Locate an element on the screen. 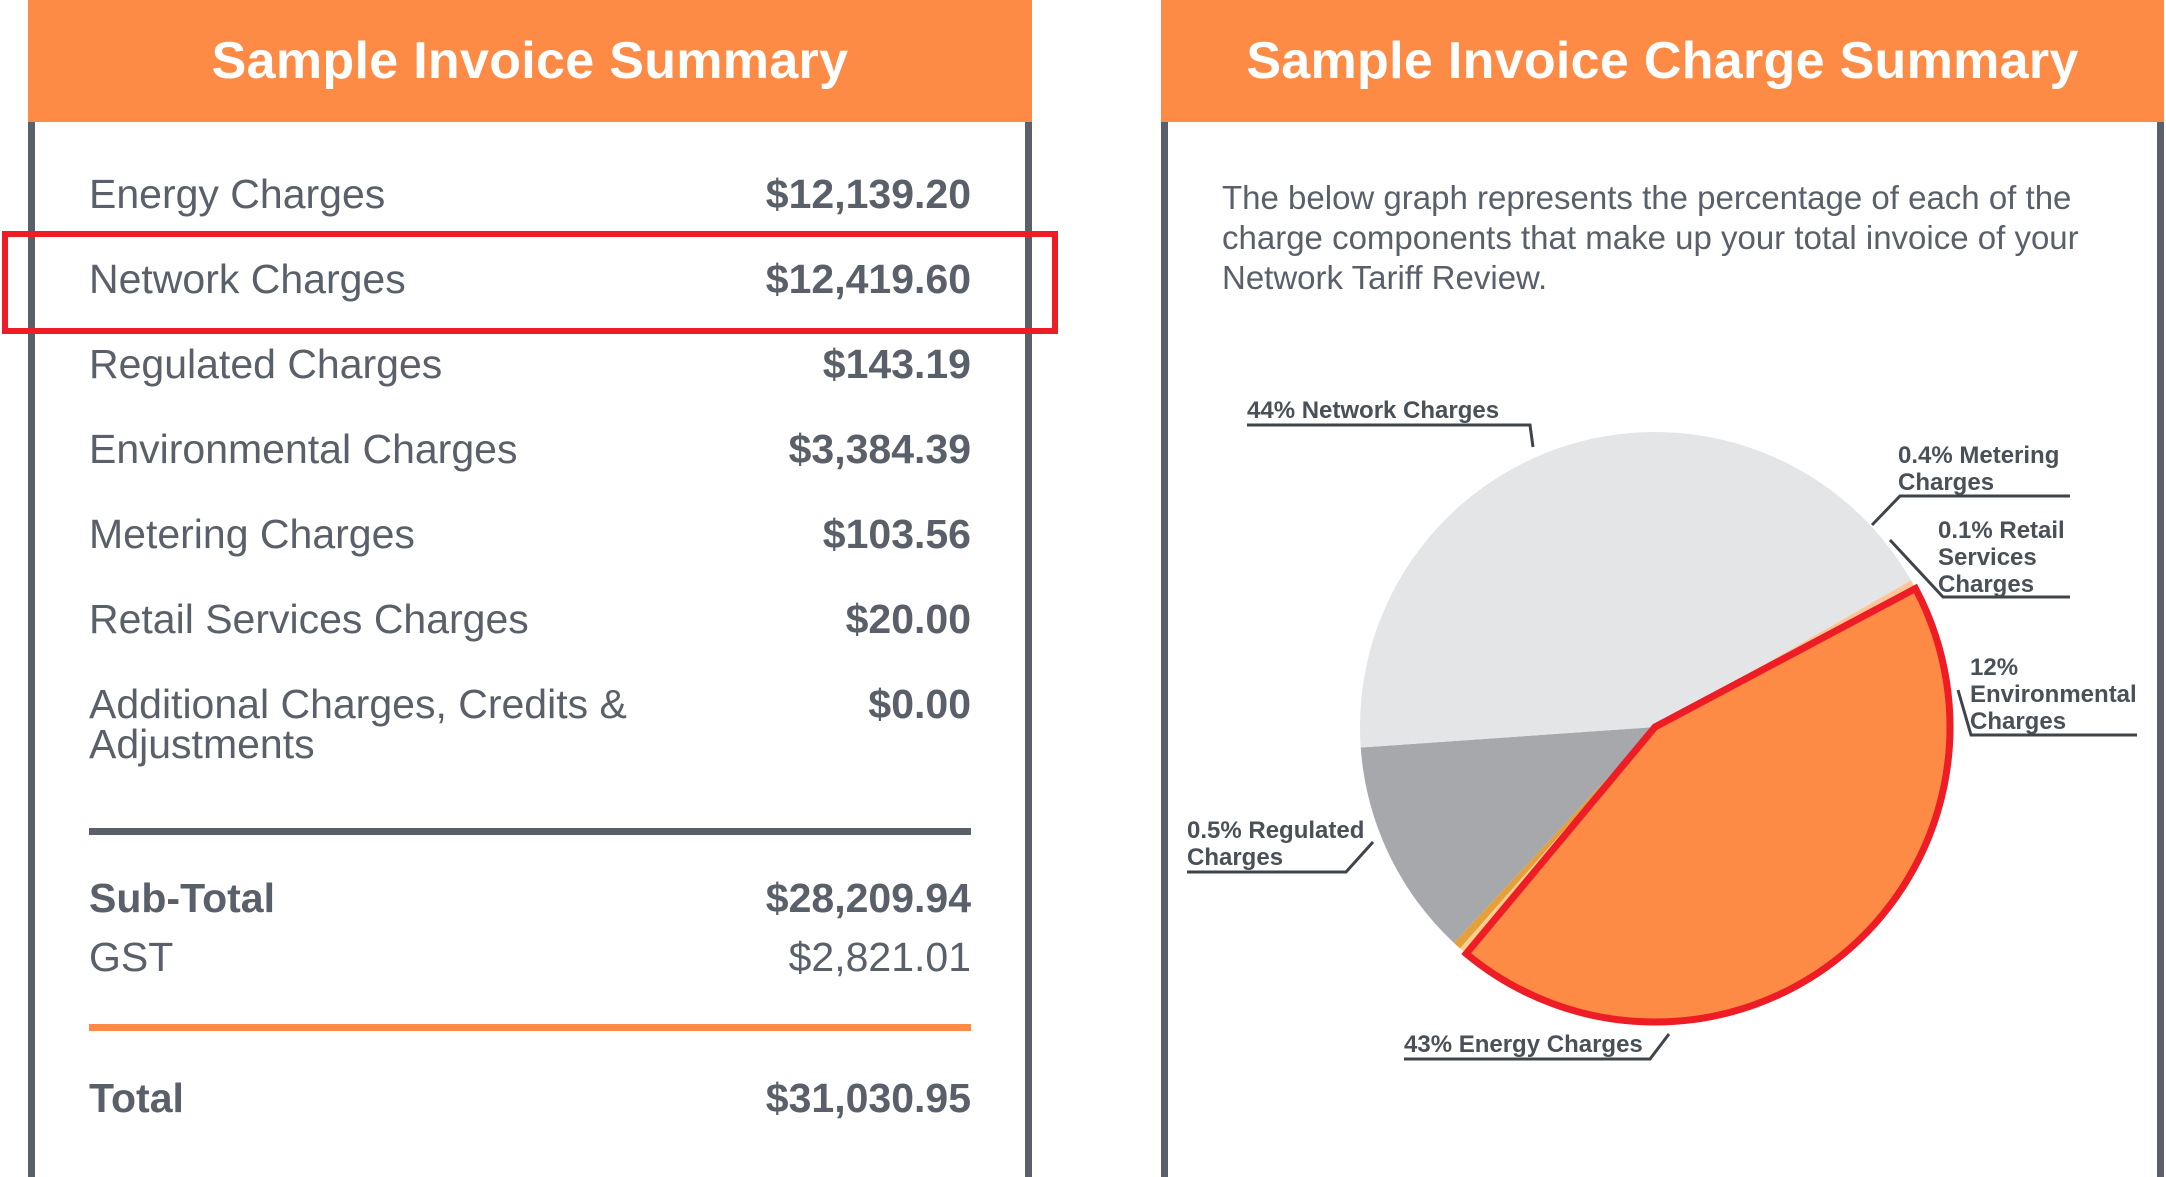 The image size is (2166, 1177). row-value: $103.56 is located at coordinates (896, 534).